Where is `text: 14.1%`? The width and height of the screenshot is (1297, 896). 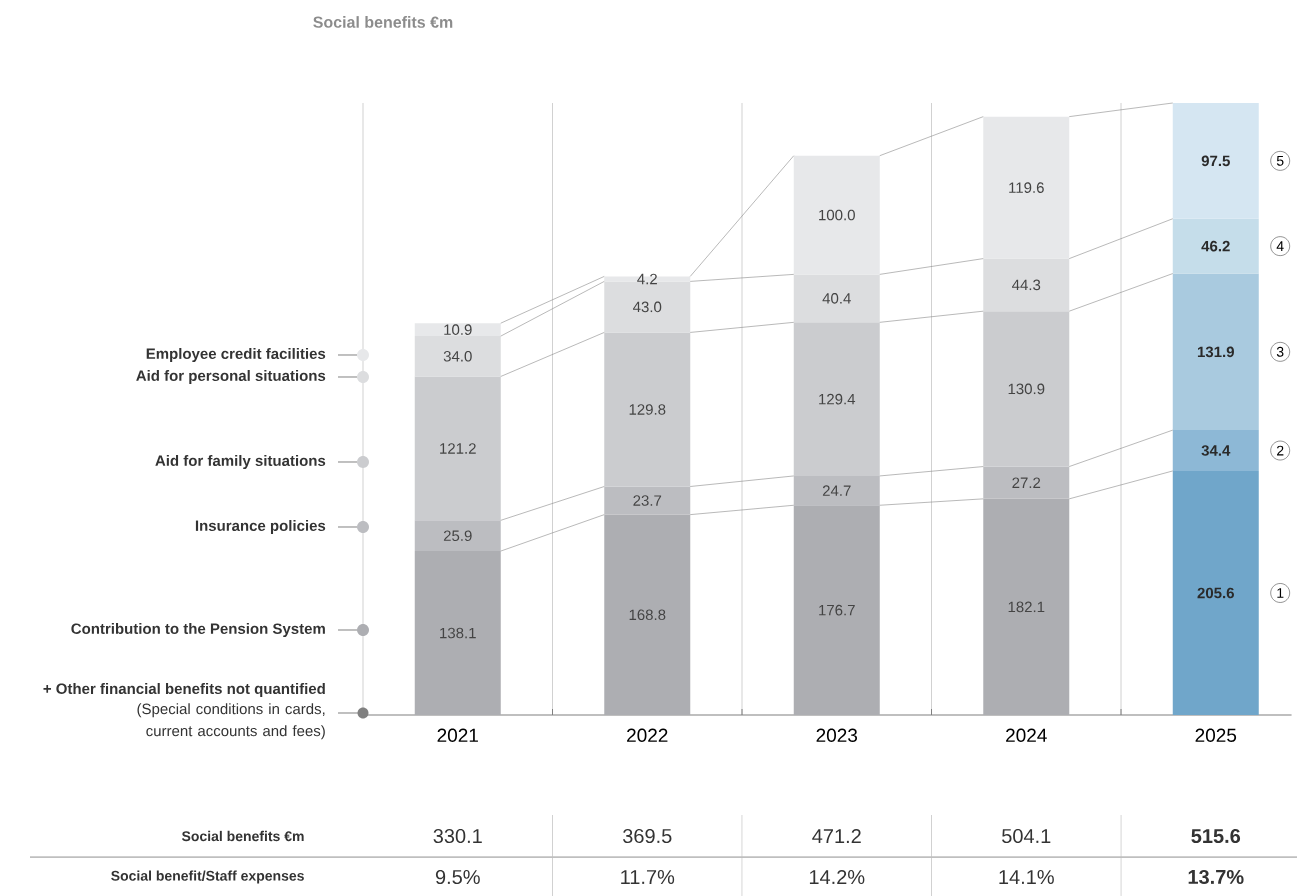 text: 14.1% is located at coordinates (1026, 877).